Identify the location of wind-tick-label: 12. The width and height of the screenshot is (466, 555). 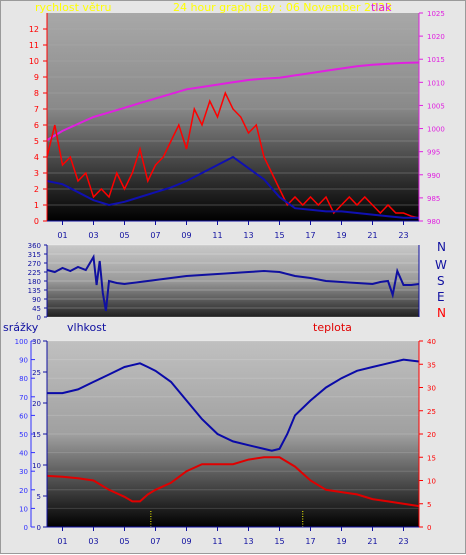
(34, 29).